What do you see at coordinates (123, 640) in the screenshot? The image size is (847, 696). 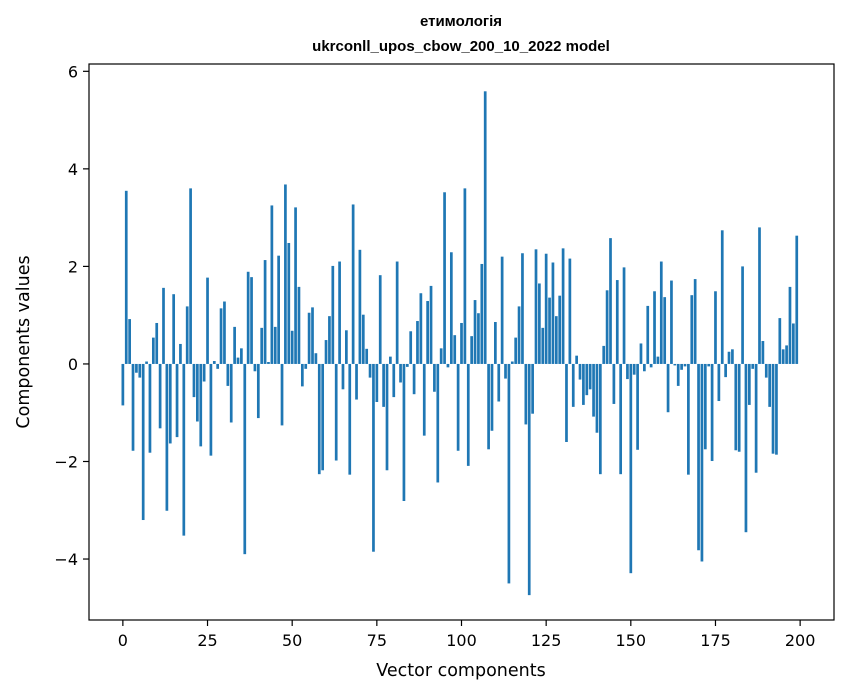 I see `x-tick-label: 0` at bounding box center [123, 640].